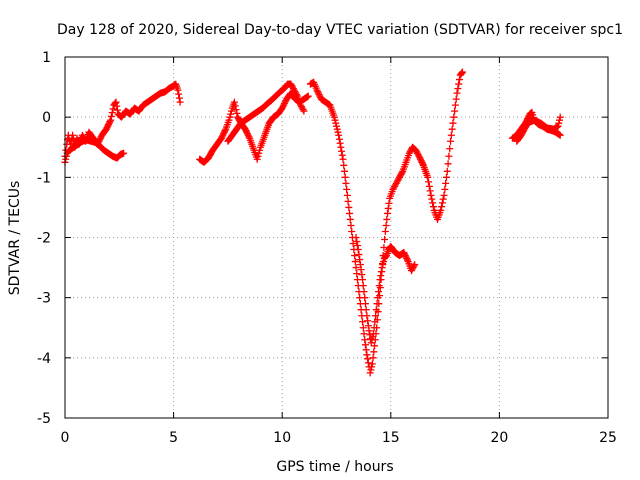  What do you see at coordinates (44, 239) in the screenshot?
I see `y-tick-label: -2` at bounding box center [44, 239].